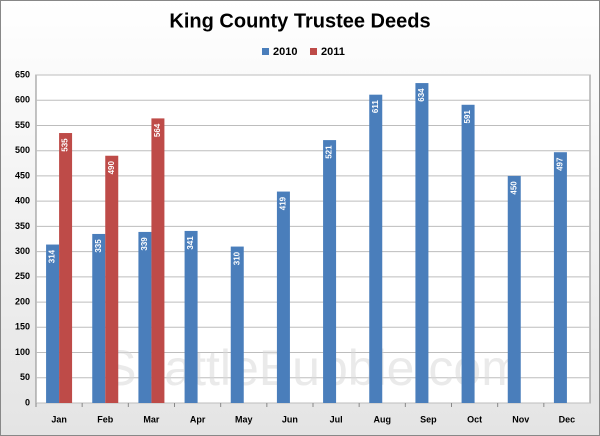 Image resolution: width=600 pixels, height=436 pixels. What do you see at coordinates (236, 258) in the screenshot?
I see `data-label: 310` at bounding box center [236, 258].